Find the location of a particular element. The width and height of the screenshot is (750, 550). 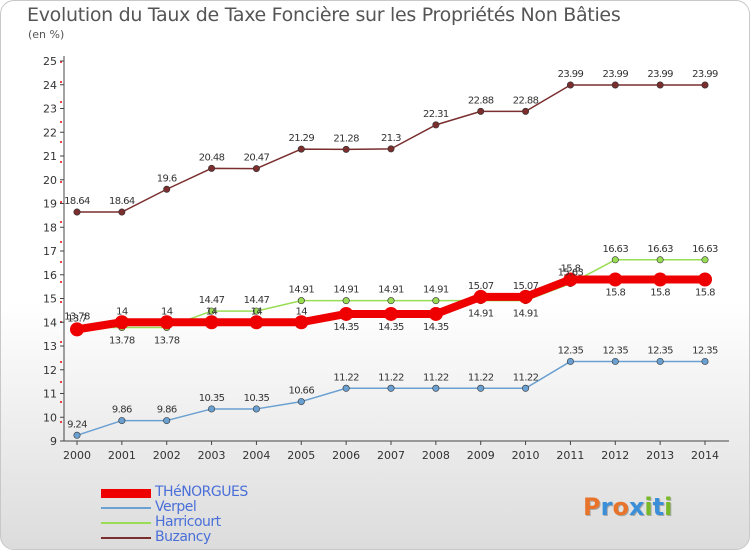

data-label: 10.66 is located at coordinates (301, 391).